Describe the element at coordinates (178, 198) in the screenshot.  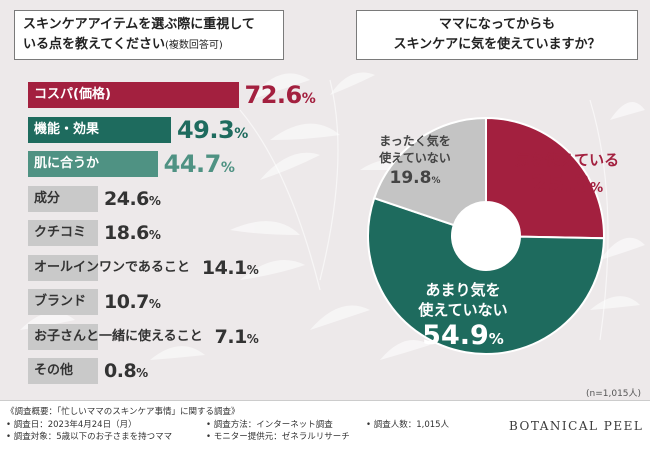
I see `bar-row: 成分 24.6%` at that location.